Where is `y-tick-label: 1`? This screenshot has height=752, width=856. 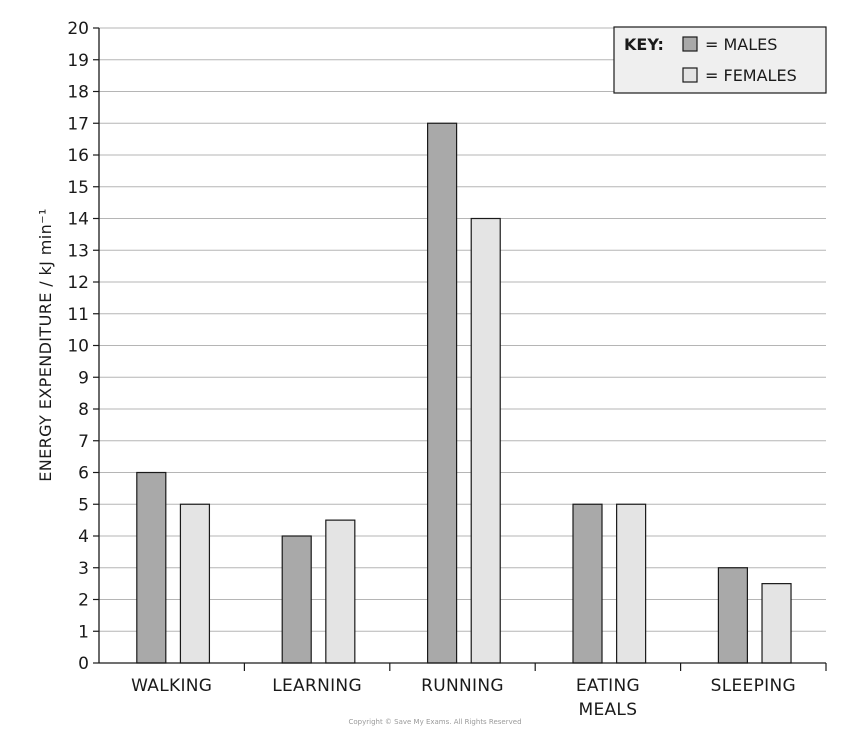
y-tick-label: 1 is located at coordinates (83, 632).